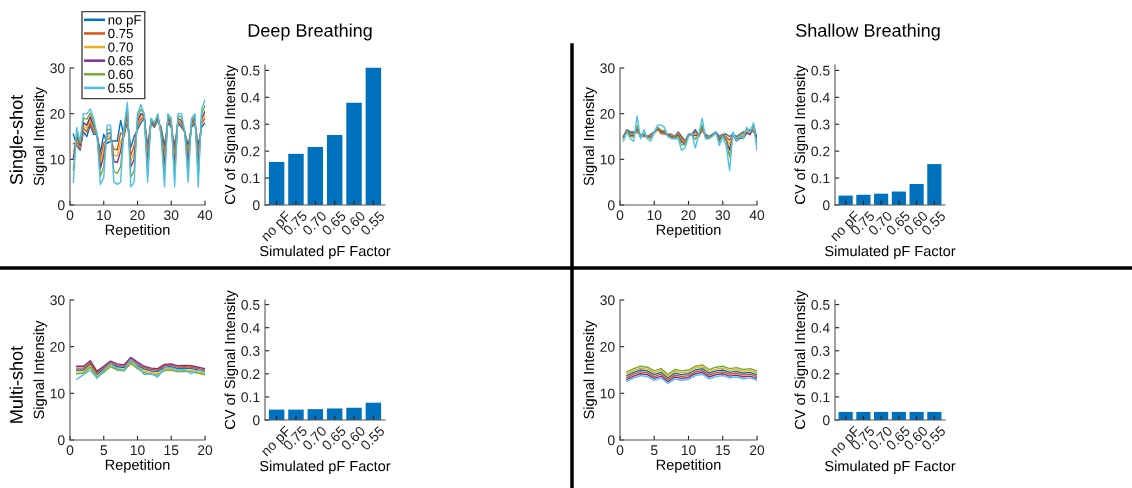 The width and height of the screenshot is (1132, 488). What do you see at coordinates (16, 384) in the screenshot?
I see `text: Multi-shot` at bounding box center [16, 384].